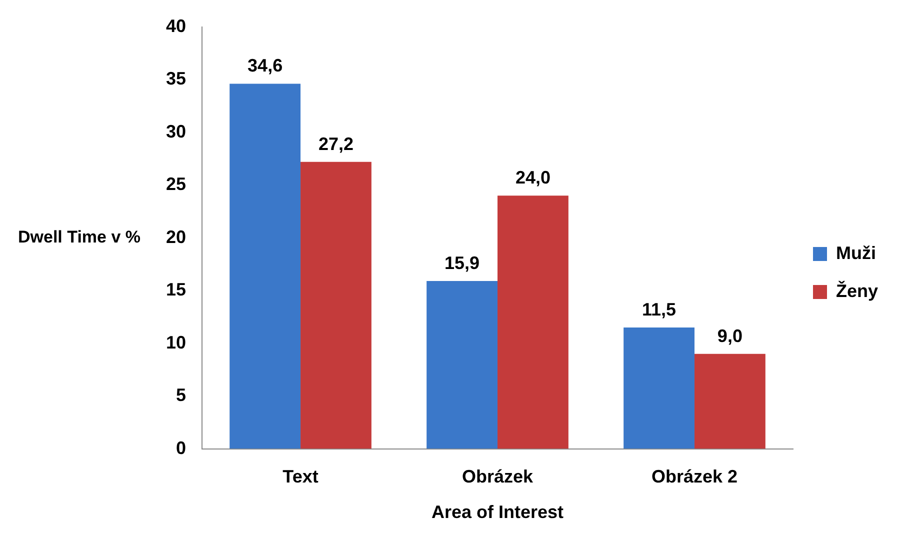  I want to click on y-tick-label: 15, so click(176, 290).